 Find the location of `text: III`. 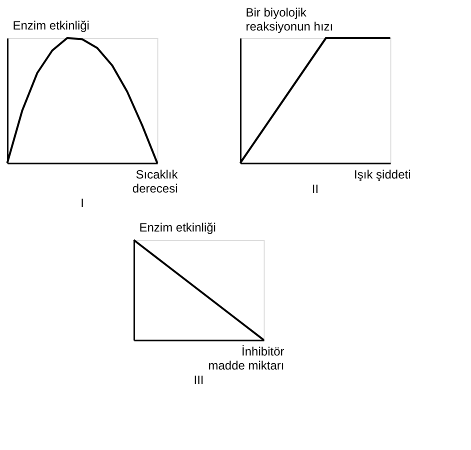

text: III is located at coordinates (199, 380).